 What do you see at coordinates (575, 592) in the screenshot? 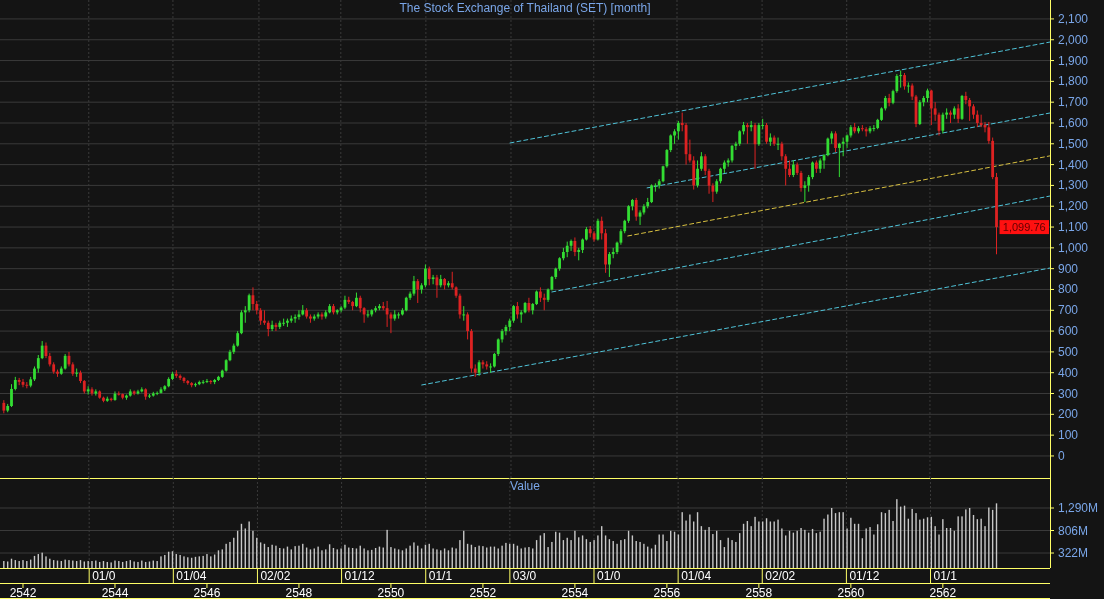
I see `x-tick-label: 2554` at bounding box center [575, 592].